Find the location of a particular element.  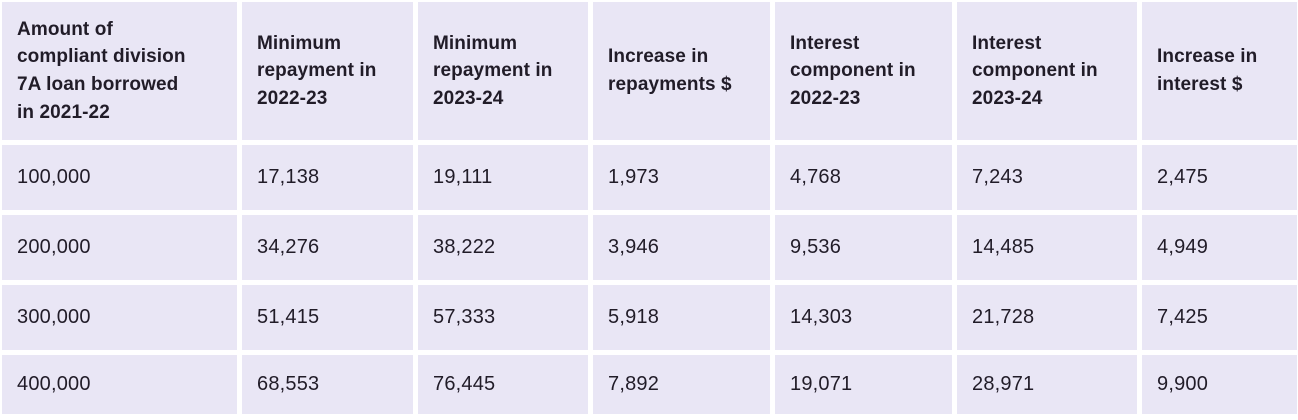

column-header-label: Increase in repayments $ is located at coordinates (670, 70).